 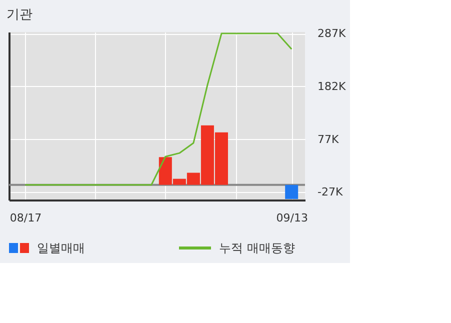 What do you see at coordinates (332, 33) in the screenshot?
I see `y-tick-label: 287K` at bounding box center [332, 33].